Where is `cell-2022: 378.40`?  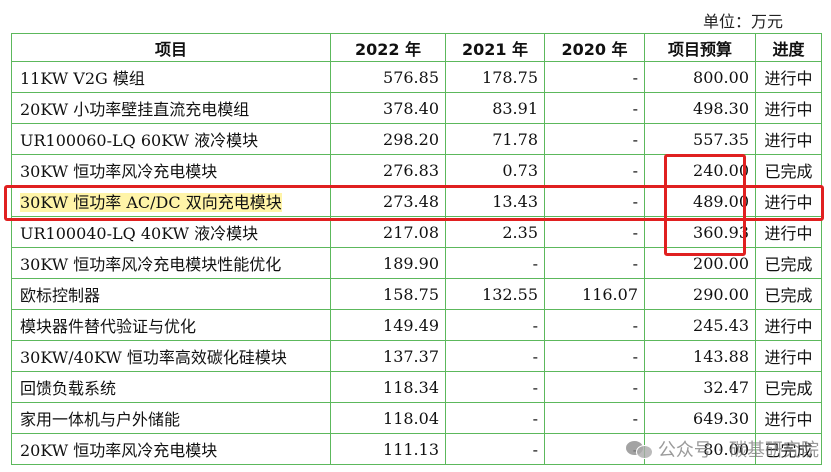 cell-2022: 378.40 is located at coordinates (388, 108).